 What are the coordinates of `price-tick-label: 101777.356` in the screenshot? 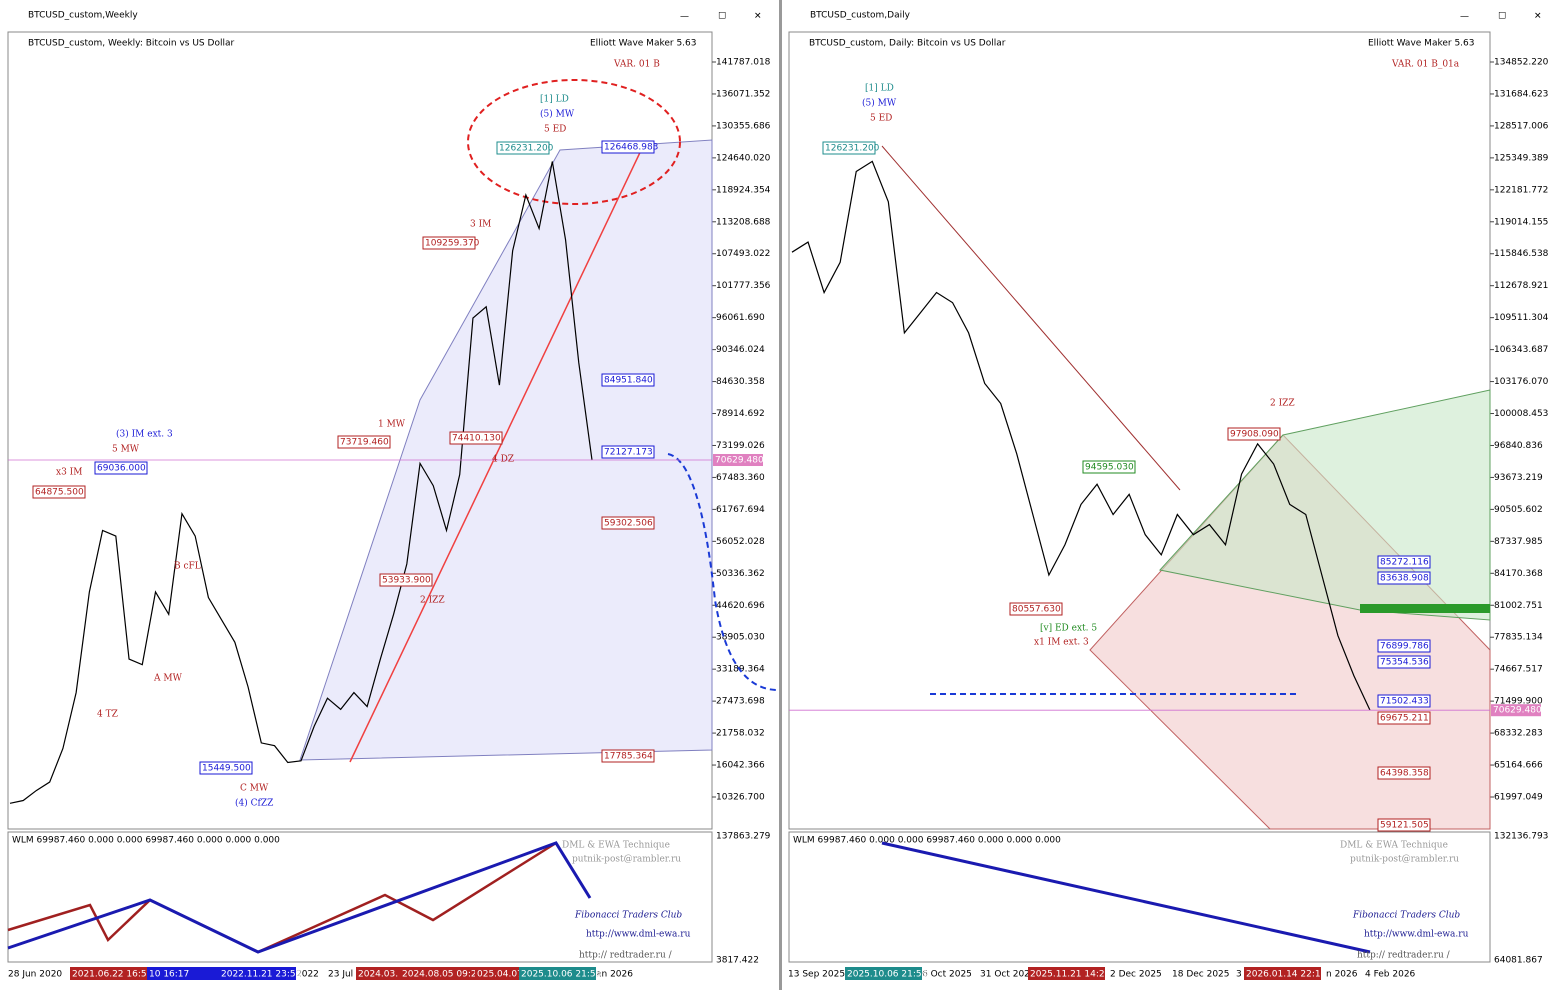 It's located at (743, 286).